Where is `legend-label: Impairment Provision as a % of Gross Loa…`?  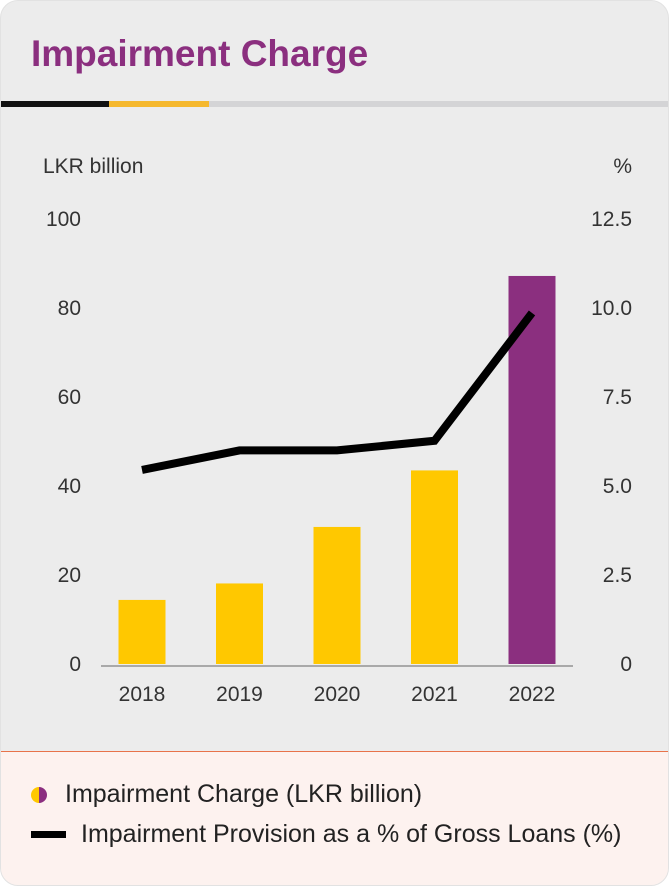
legend-label: Impairment Provision as a % of Gross Loa… is located at coordinates (351, 834).